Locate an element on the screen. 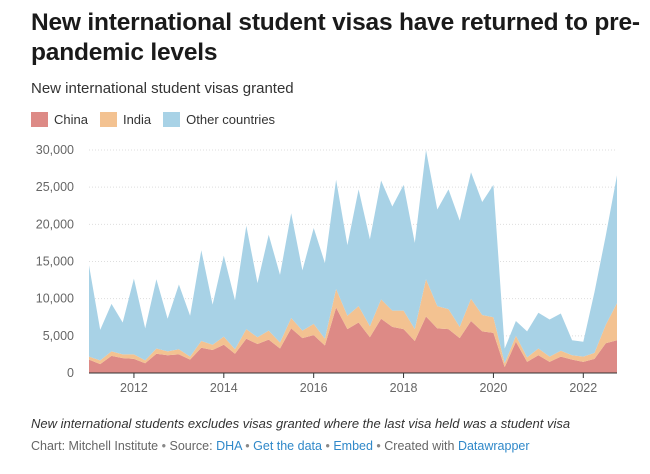 This screenshot has width=650, height=474. legend-label-india: India is located at coordinates (137, 119).